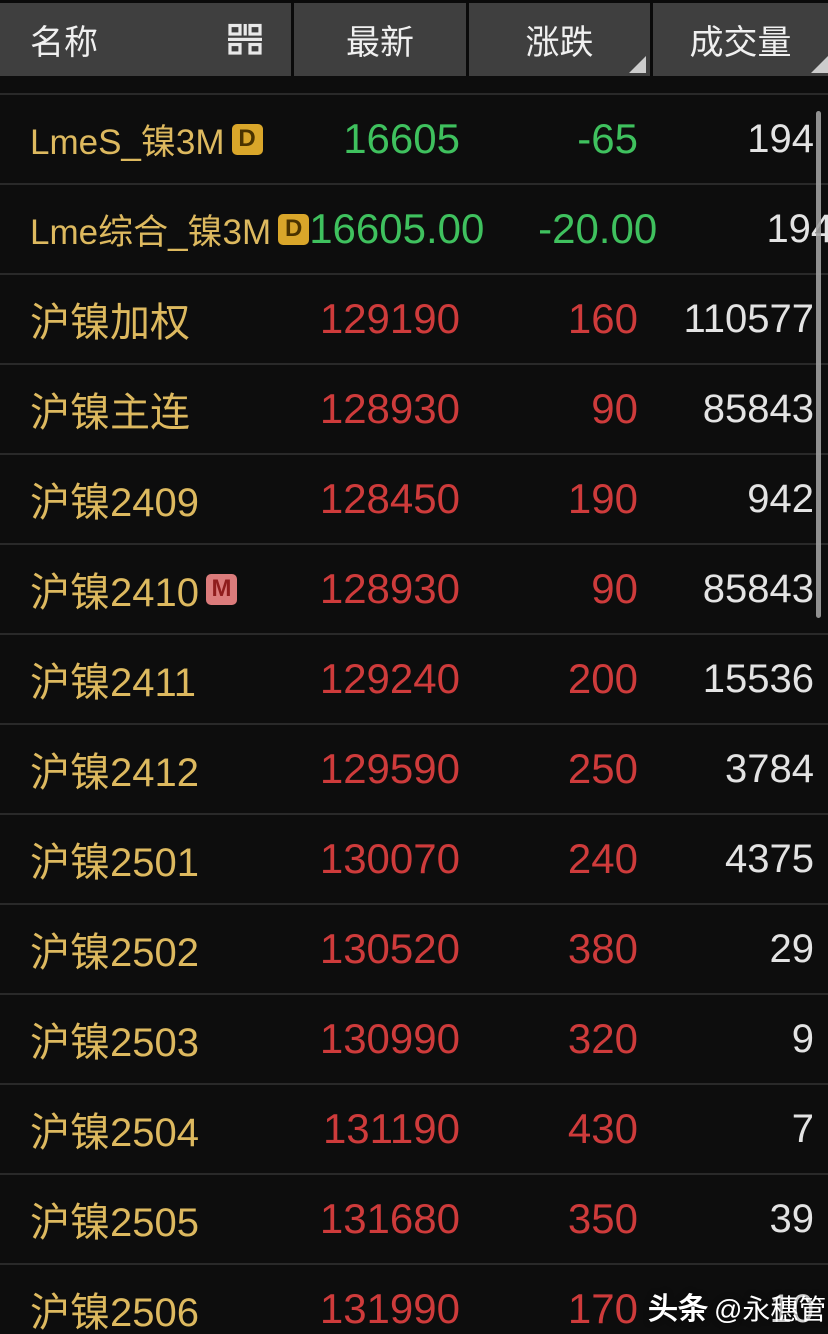 The height and width of the screenshot is (1334, 828). I want to click on price-change: 240, so click(602, 858).